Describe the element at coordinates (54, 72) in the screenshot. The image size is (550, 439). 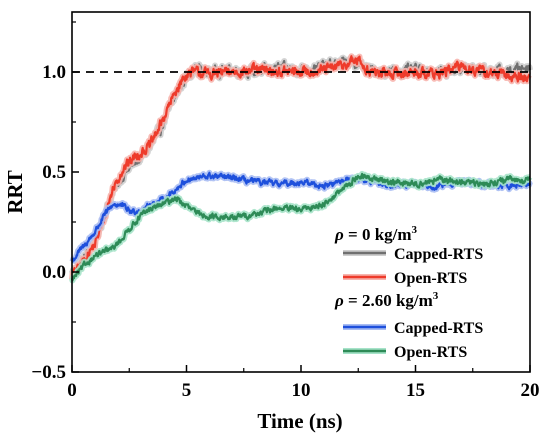
I see `y-tick-label: 1.0` at that location.